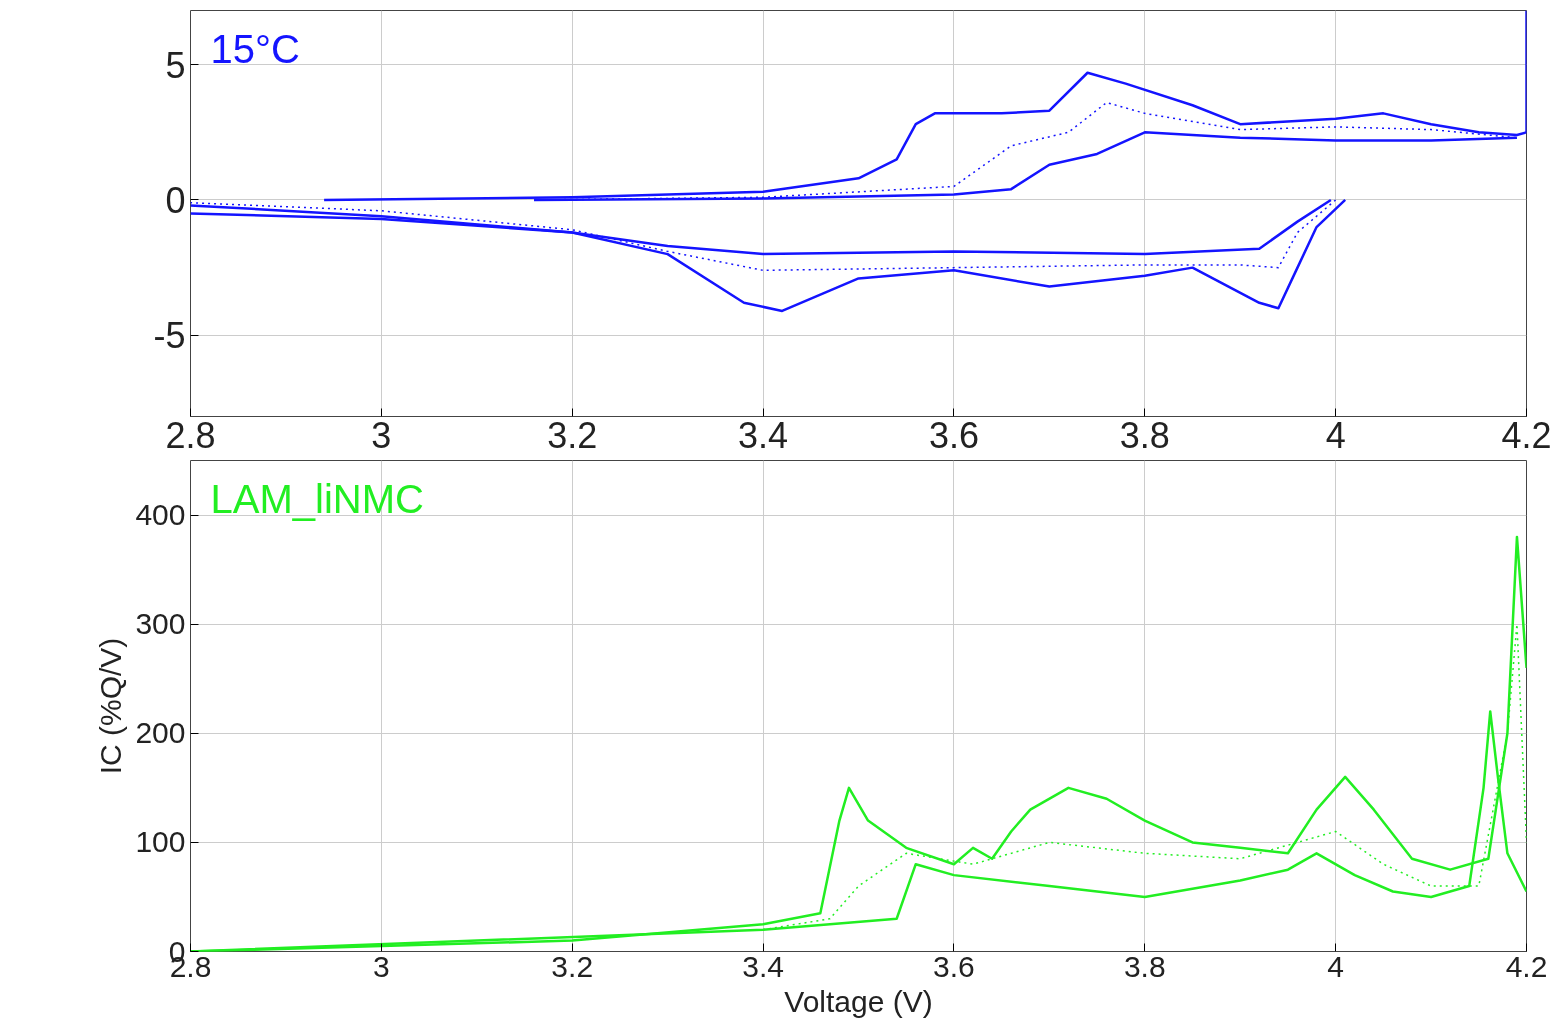 The width and height of the screenshot is (1561, 1025). I want to click on x-axis-title: Voltage (V), so click(858, 1001).